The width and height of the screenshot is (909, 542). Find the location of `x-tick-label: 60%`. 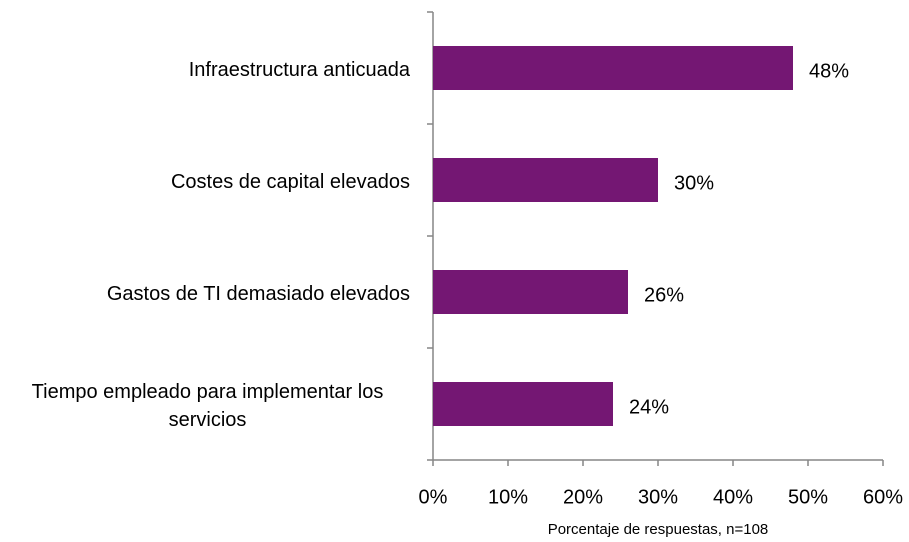

x-tick-label: 60% is located at coordinates (883, 497).